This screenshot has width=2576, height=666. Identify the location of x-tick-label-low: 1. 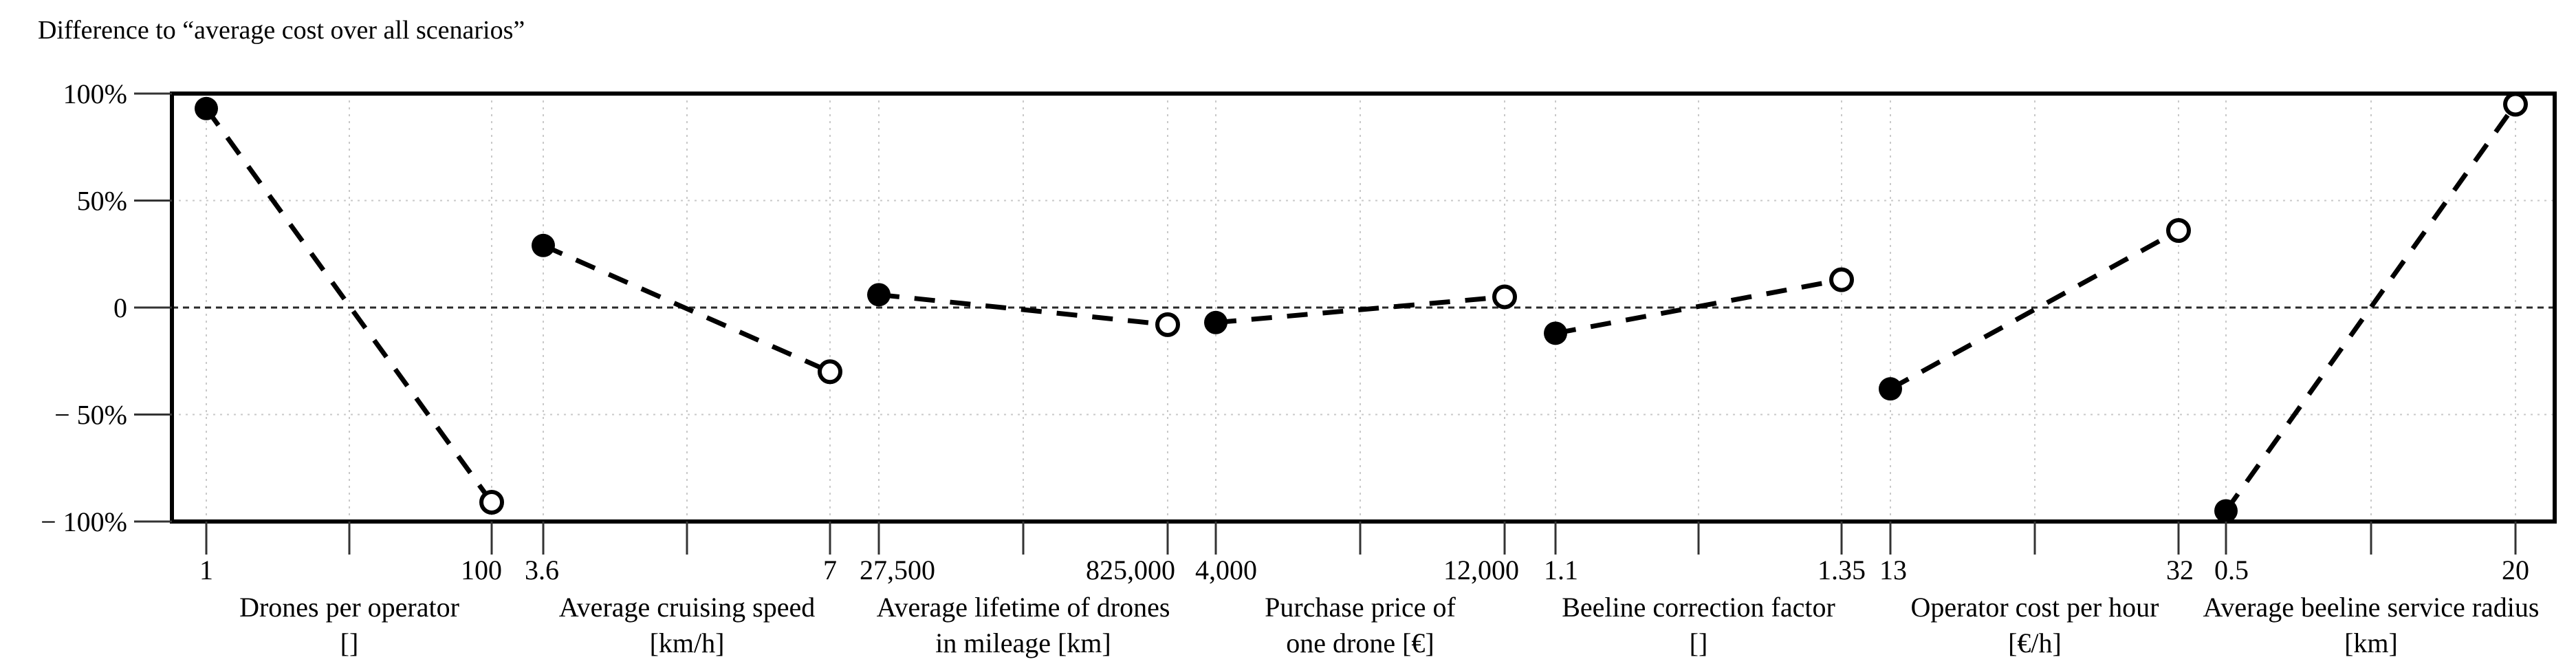
(206, 571).